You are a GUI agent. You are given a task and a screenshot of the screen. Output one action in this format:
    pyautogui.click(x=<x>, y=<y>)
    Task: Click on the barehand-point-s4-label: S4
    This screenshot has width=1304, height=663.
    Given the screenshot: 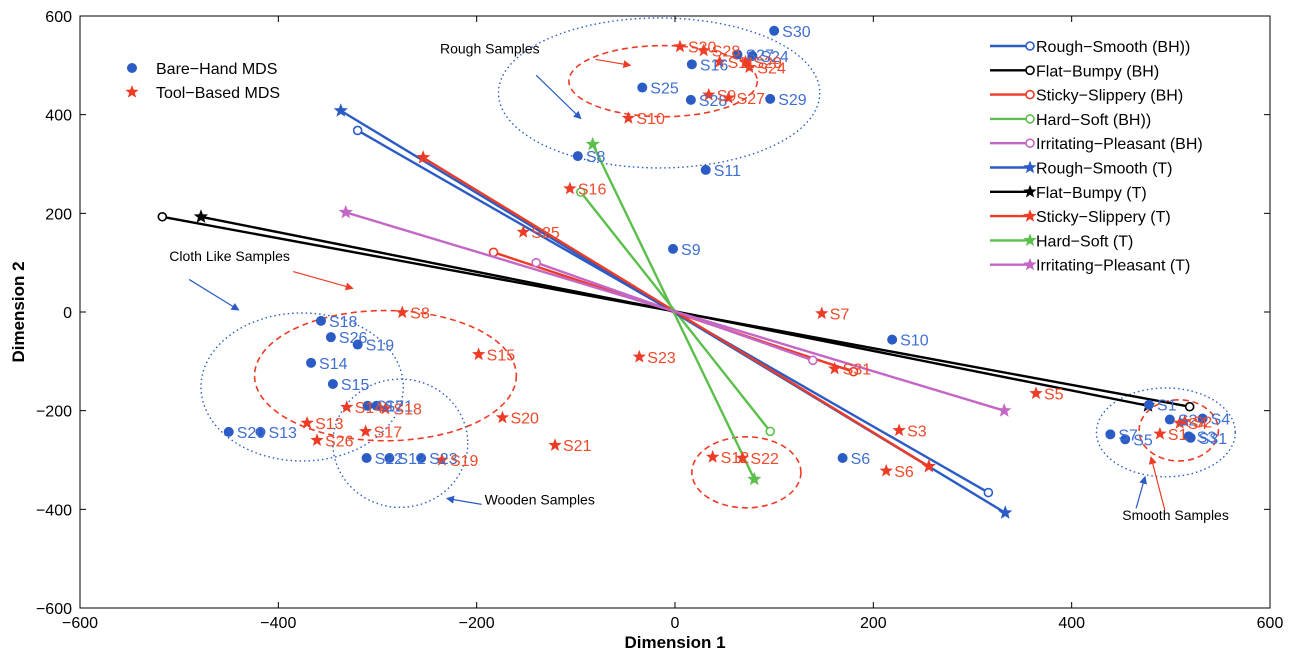 What is the action you would take?
    pyautogui.click(x=1221, y=420)
    